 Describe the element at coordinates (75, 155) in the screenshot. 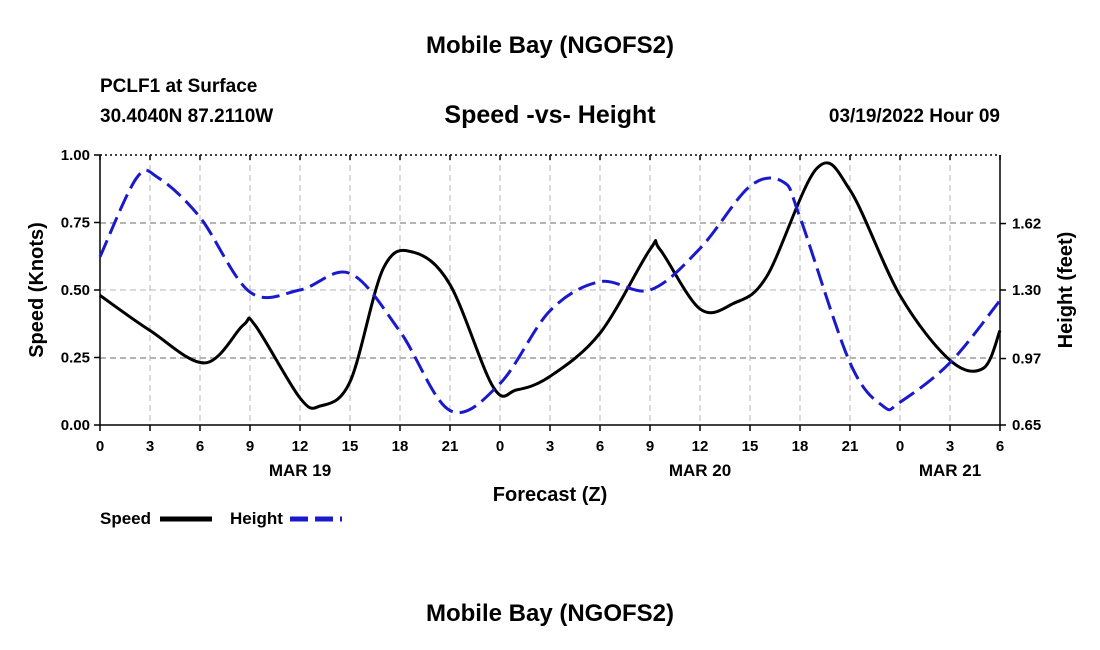

I see `y-tick-label: 1.00` at that location.